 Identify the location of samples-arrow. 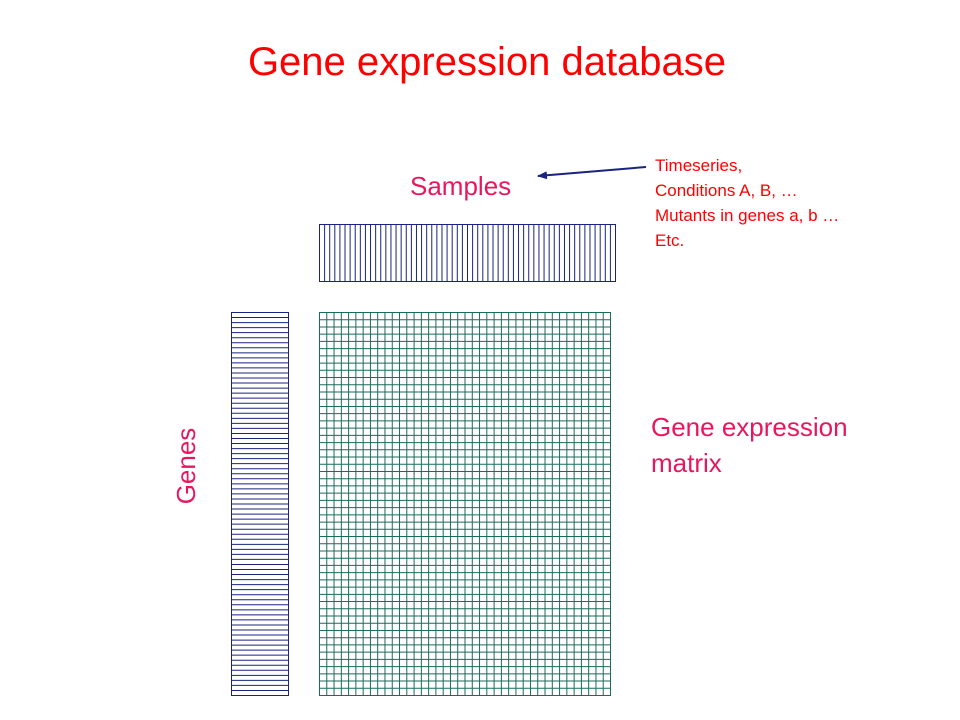
(592, 173).